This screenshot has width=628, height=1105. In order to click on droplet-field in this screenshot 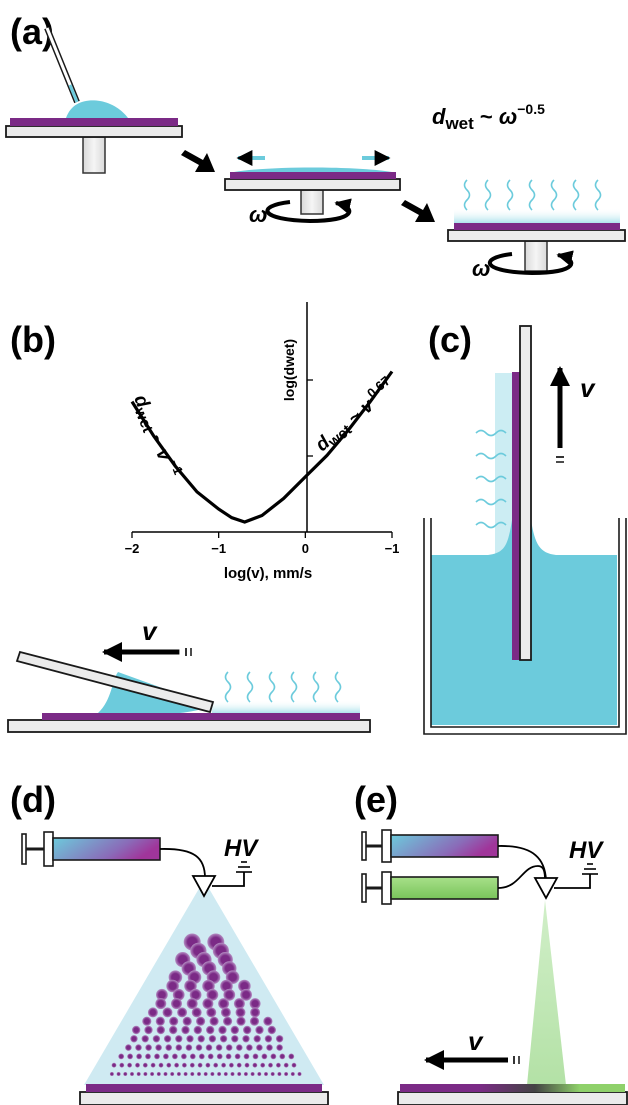, I will do `click(205, 1004)`.